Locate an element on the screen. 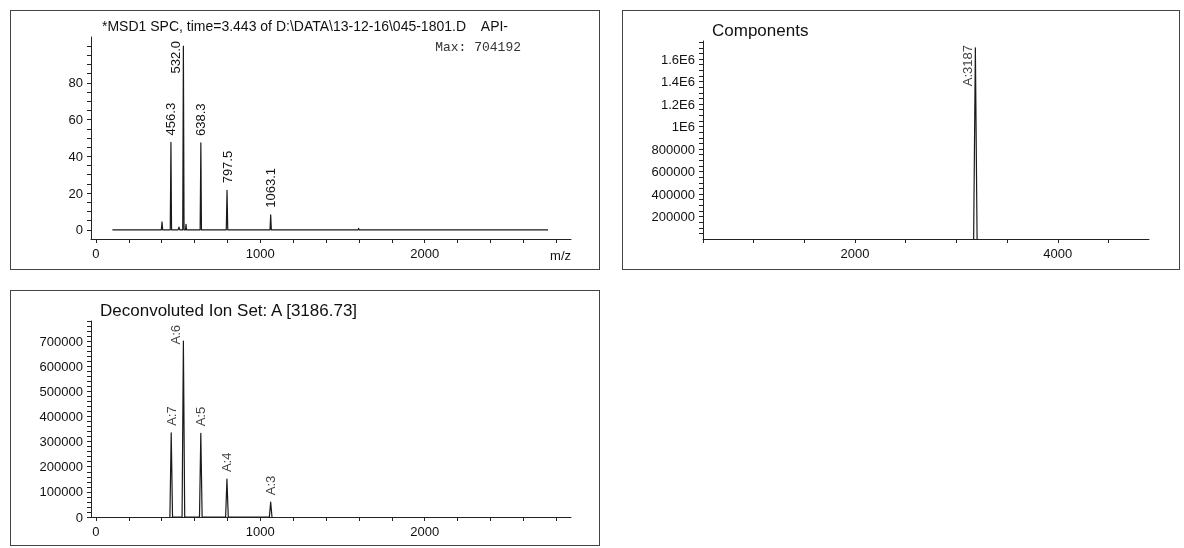 The image size is (1184, 548). y-tick-label: 1E6 is located at coordinates (683, 126).